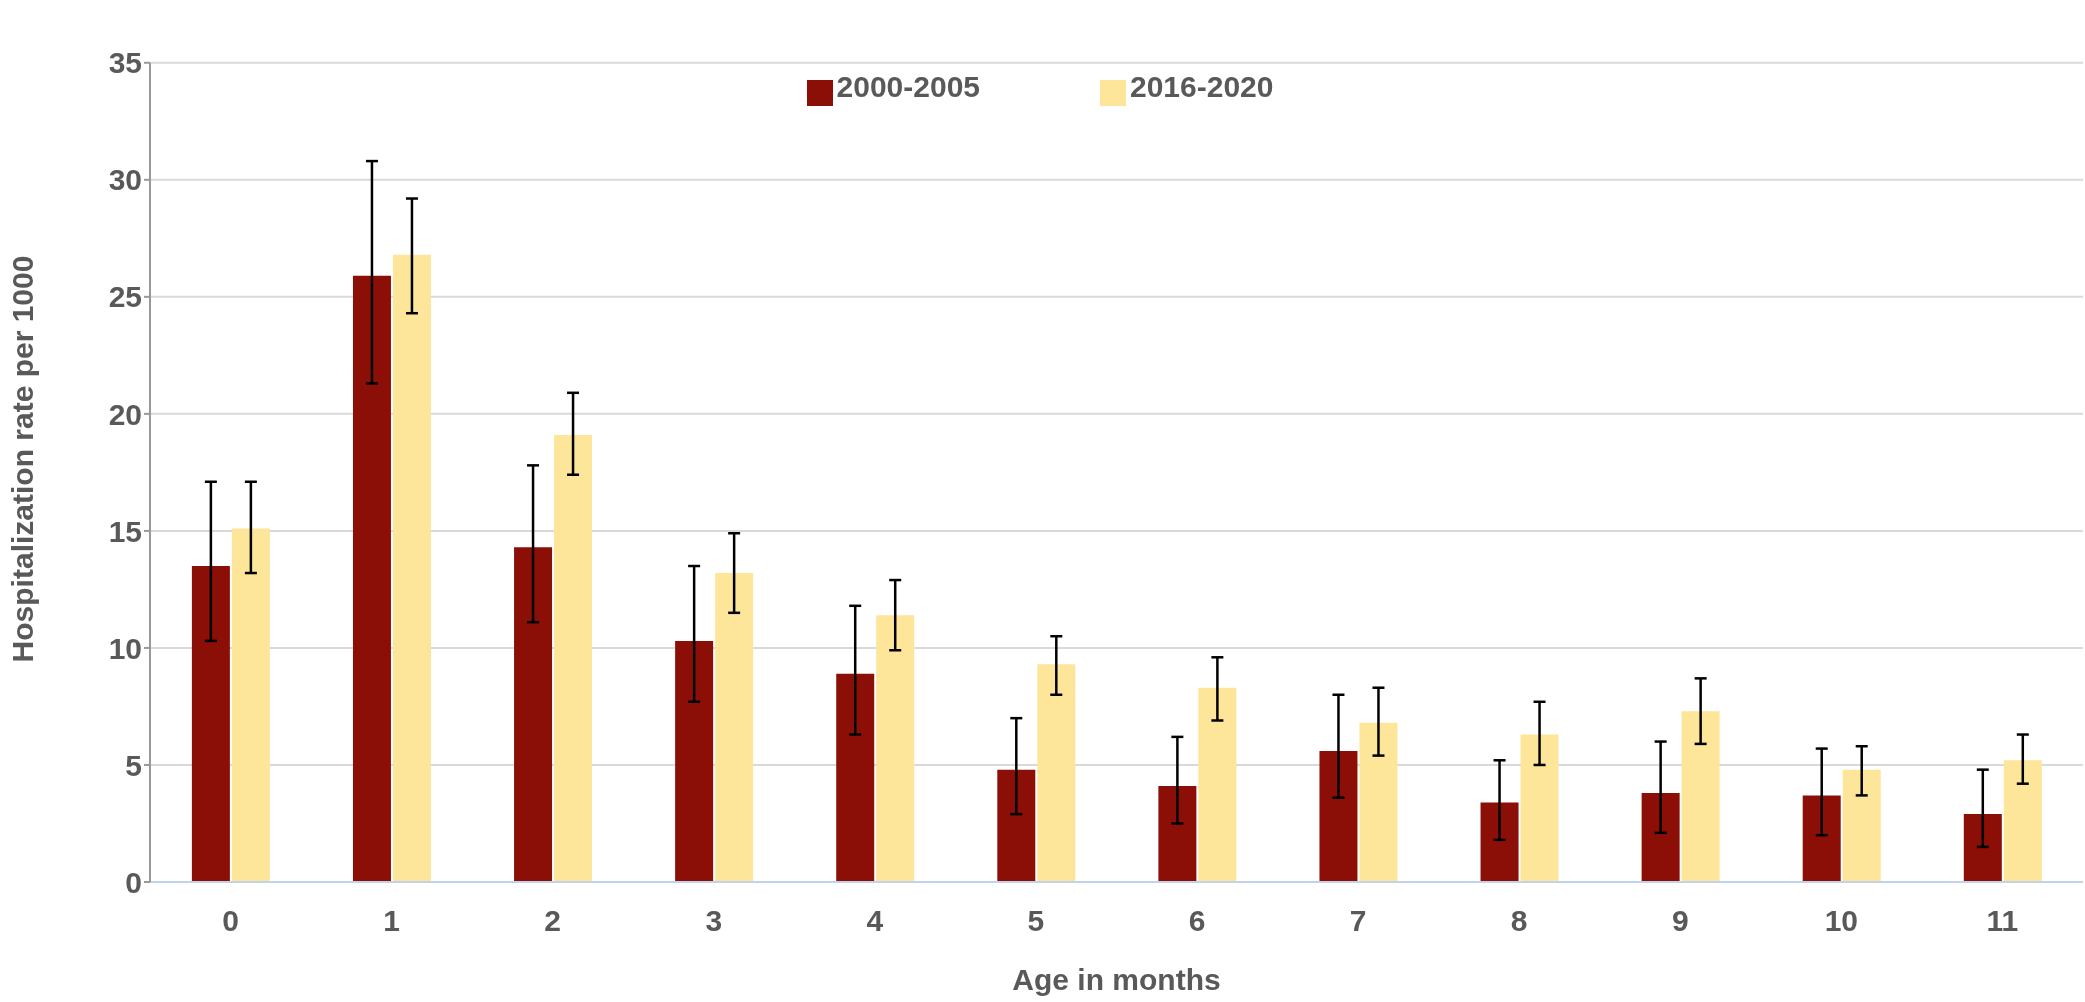 This screenshot has height=1002, width=2085. I want to click on x-tick-label: 10, so click(1841, 921).